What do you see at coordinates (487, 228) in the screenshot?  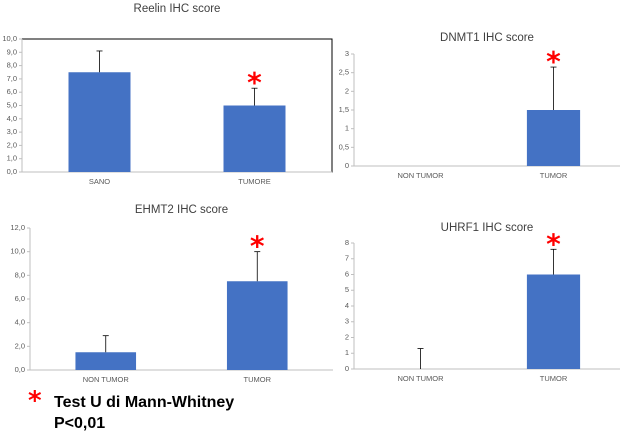 I see `chart-title: UHRF1 IHC score` at bounding box center [487, 228].